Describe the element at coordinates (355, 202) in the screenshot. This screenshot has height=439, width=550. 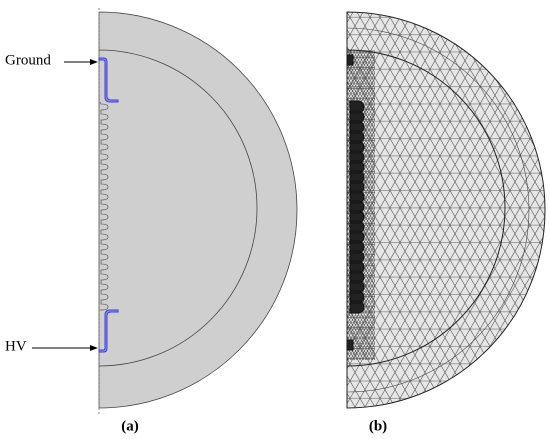
I see `insulator-mesh` at that location.